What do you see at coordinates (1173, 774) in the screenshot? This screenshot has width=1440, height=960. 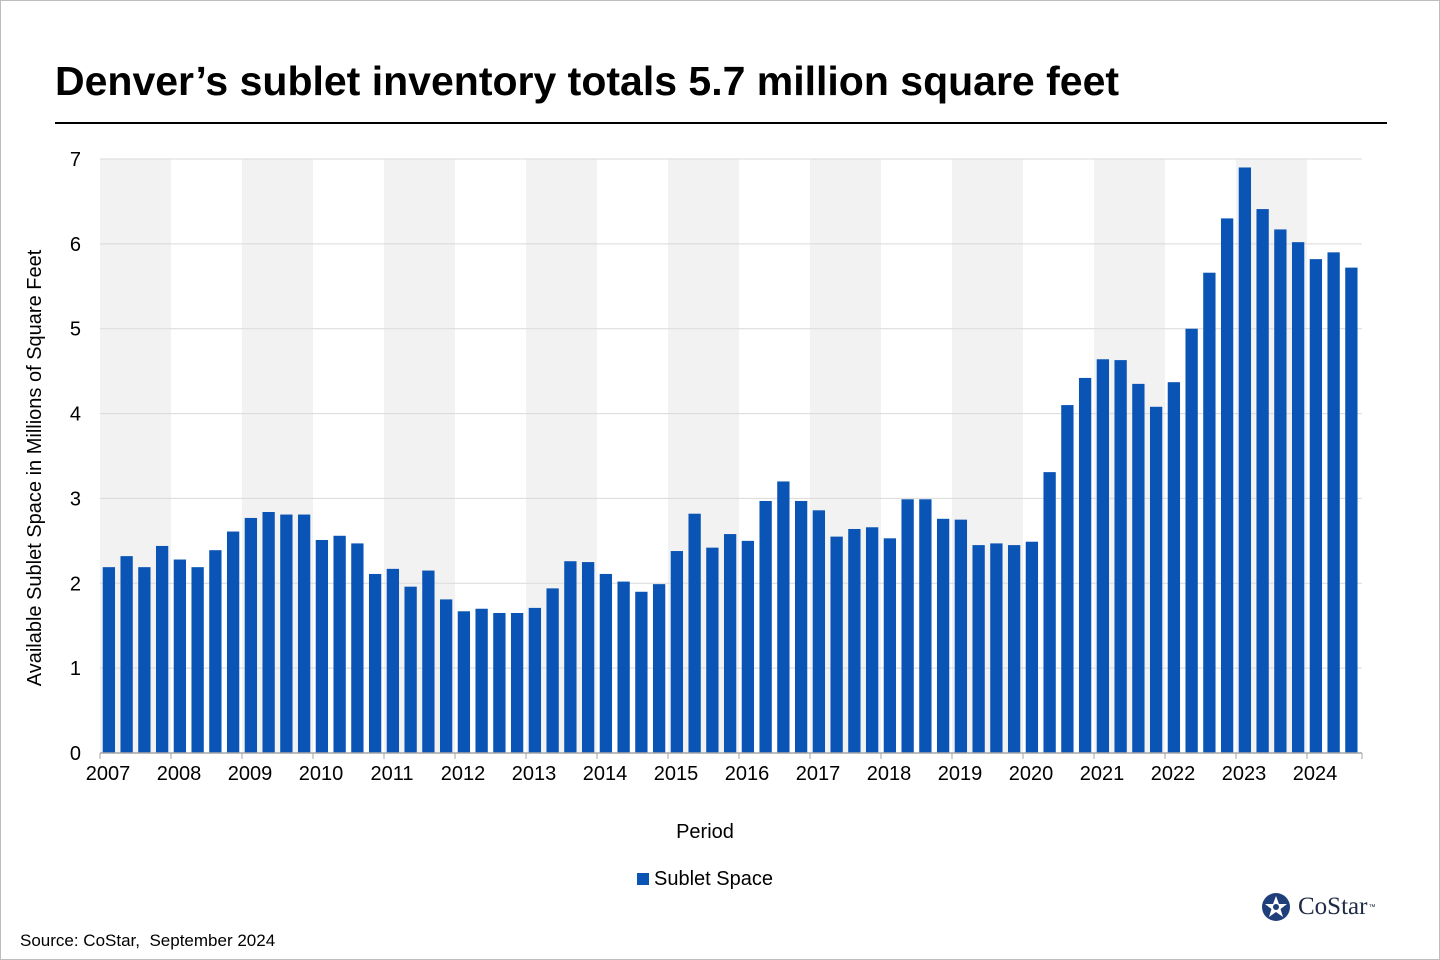 I see `x-tick-label: 2022` at bounding box center [1173, 774].